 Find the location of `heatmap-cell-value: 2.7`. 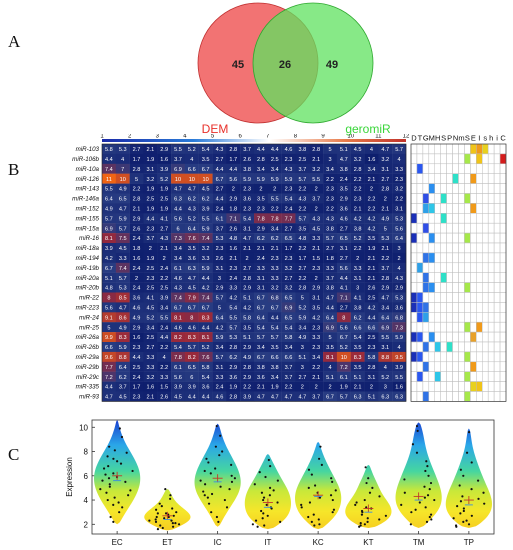

heatmap-cell-value: 2.7 is located at coordinates (302, 269).